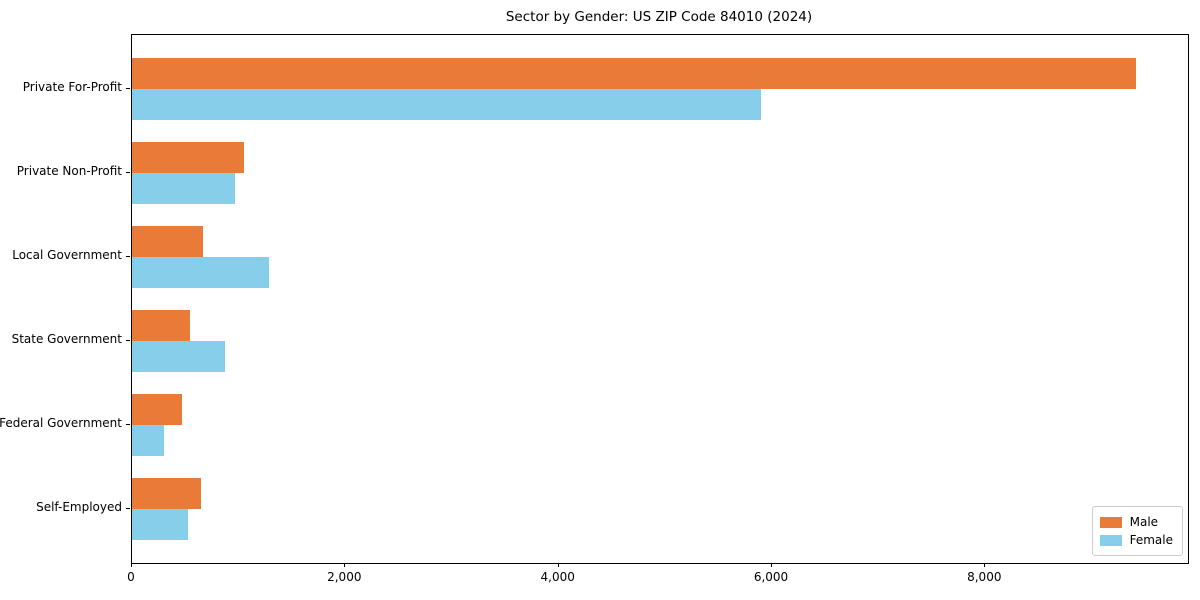 This screenshot has height=600, width=1200. Describe the element at coordinates (72, 87) in the screenshot. I see `category-label: Private For-Profit` at that location.